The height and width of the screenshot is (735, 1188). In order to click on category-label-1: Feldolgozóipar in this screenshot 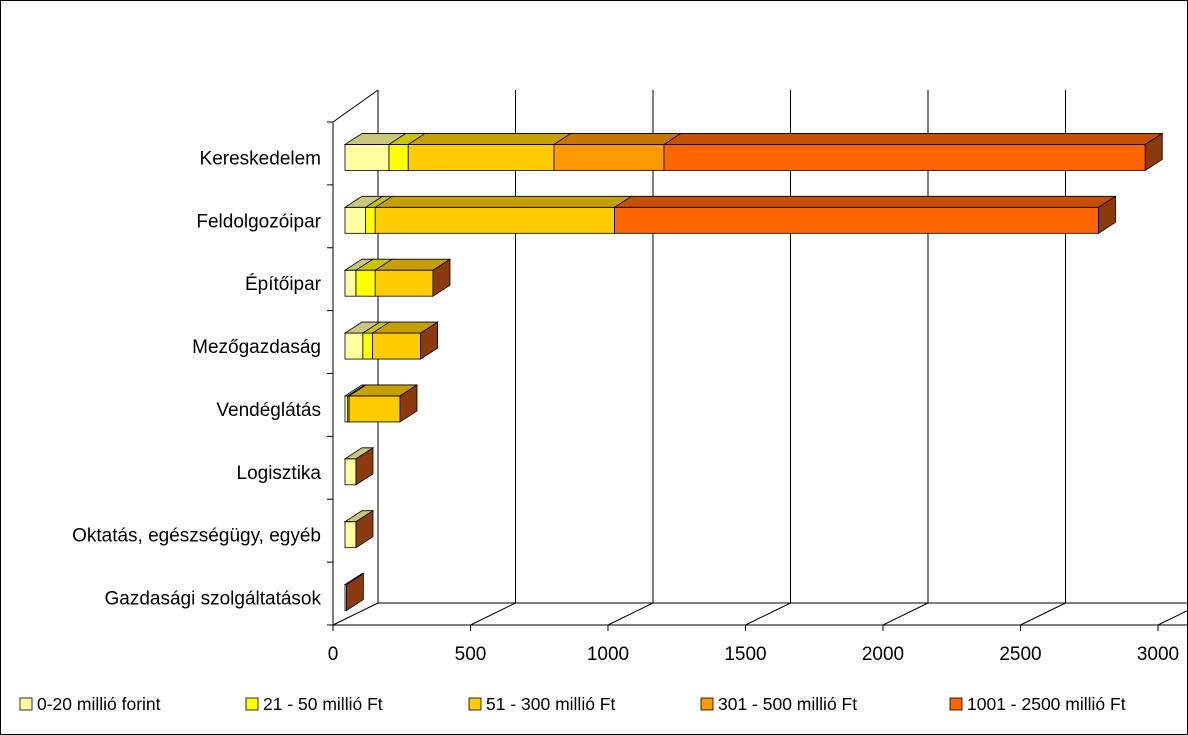, I will do `click(258, 221)`.